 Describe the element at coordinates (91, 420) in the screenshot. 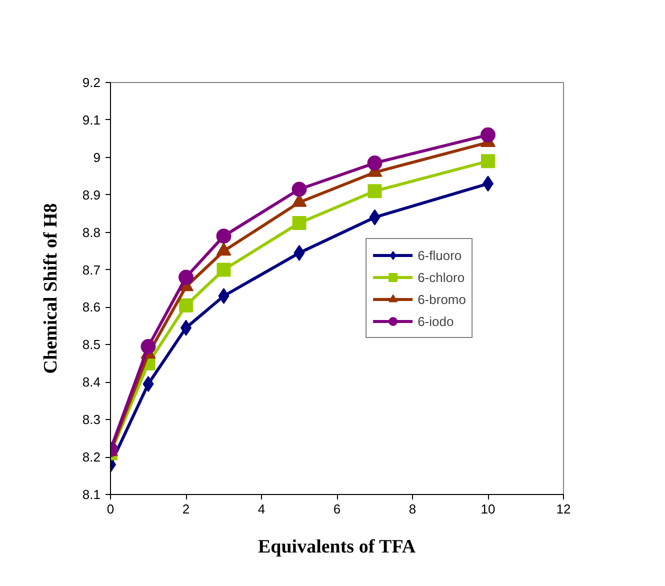

I see `y-tick-label: 8.3` at that location.